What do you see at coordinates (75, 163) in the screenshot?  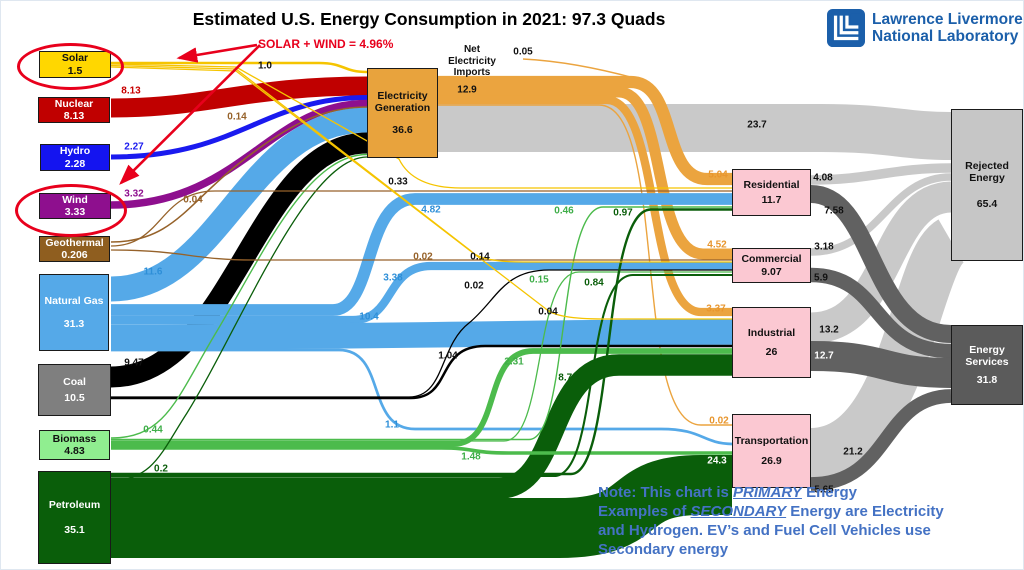 I see `node-value: 2.28` at bounding box center [75, 163].